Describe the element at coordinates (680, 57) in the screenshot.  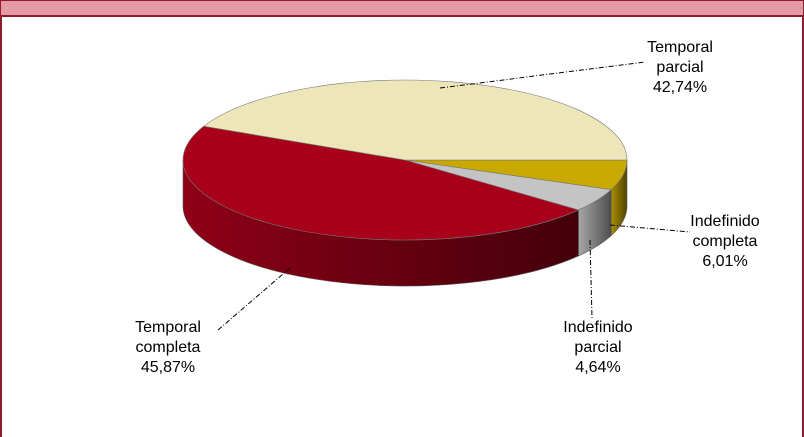
I see `slice-name: Temporal parcial` at that location.